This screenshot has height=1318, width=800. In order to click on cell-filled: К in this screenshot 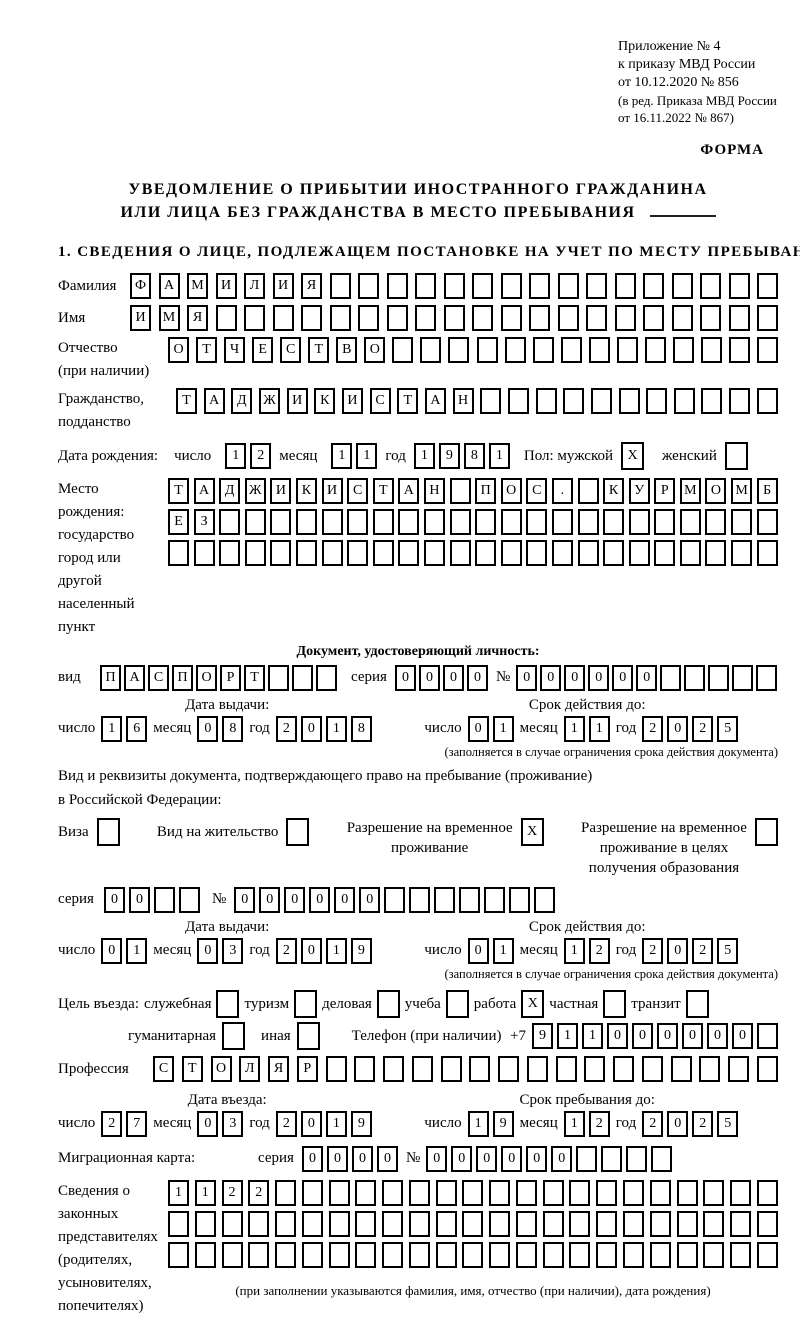, I will do `click(614, 491)`.